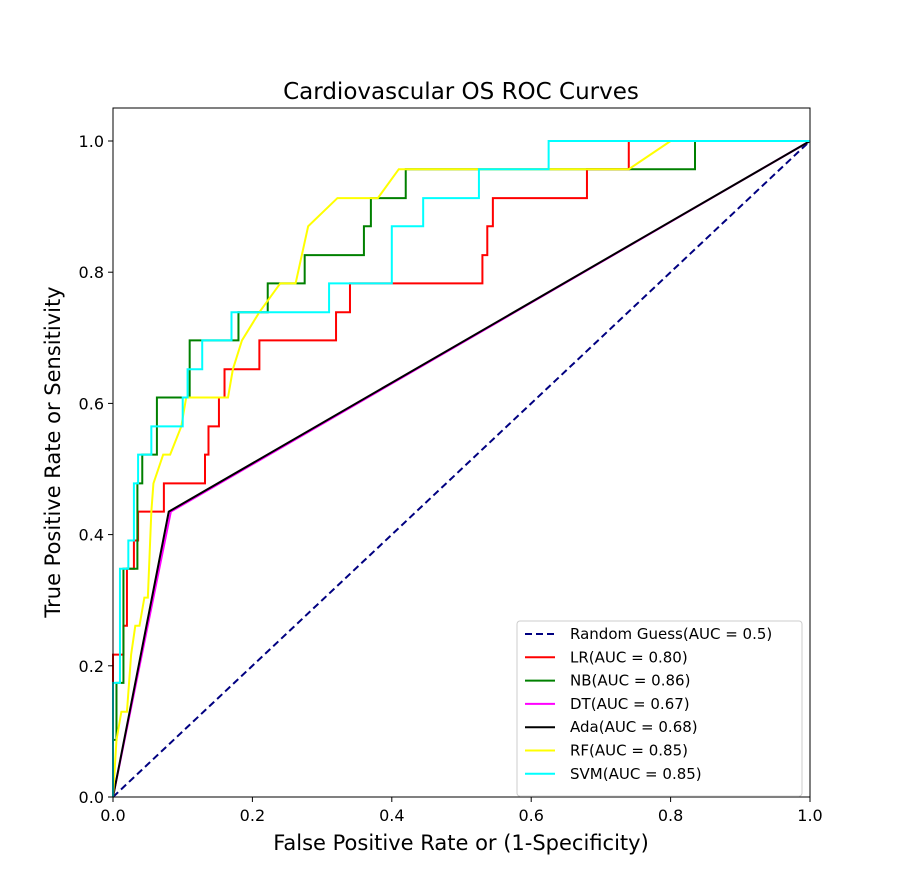 This screenshot has width=900, height=896. What do you see at coordinates (634, 727) in the screenshot?
I see `legend-label: Ada(AUC = 0.68)` at bounding box center [634, 727].